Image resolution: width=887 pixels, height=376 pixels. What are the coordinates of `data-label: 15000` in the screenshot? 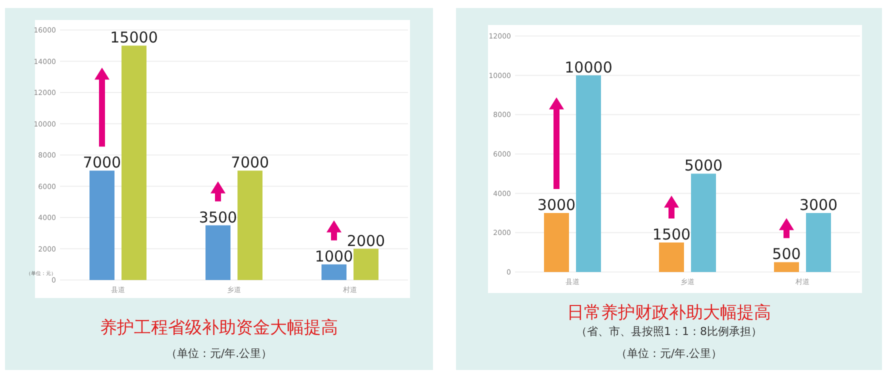 It's located at (134, 37).